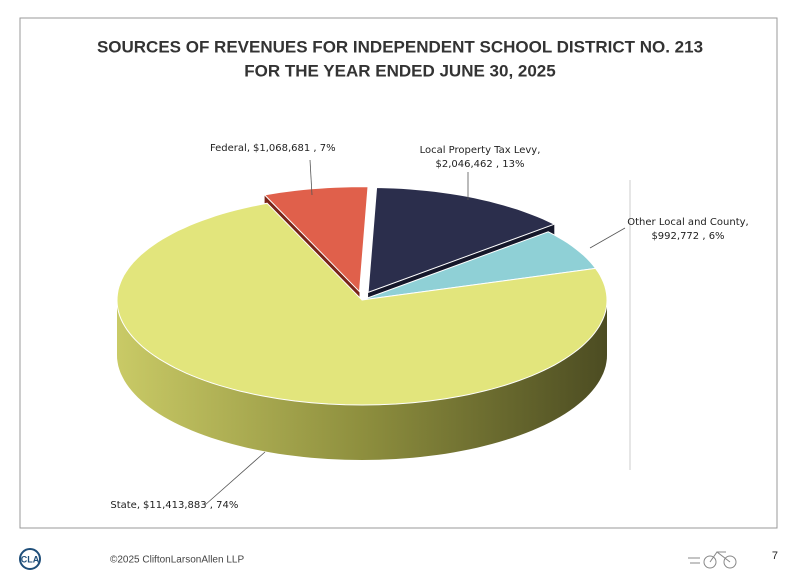 The image size is (800, 588). What do you see at coordinates (230, 148) in the screenshot?
I see `slice-label: Federal,` at bounding box center [230, 148].